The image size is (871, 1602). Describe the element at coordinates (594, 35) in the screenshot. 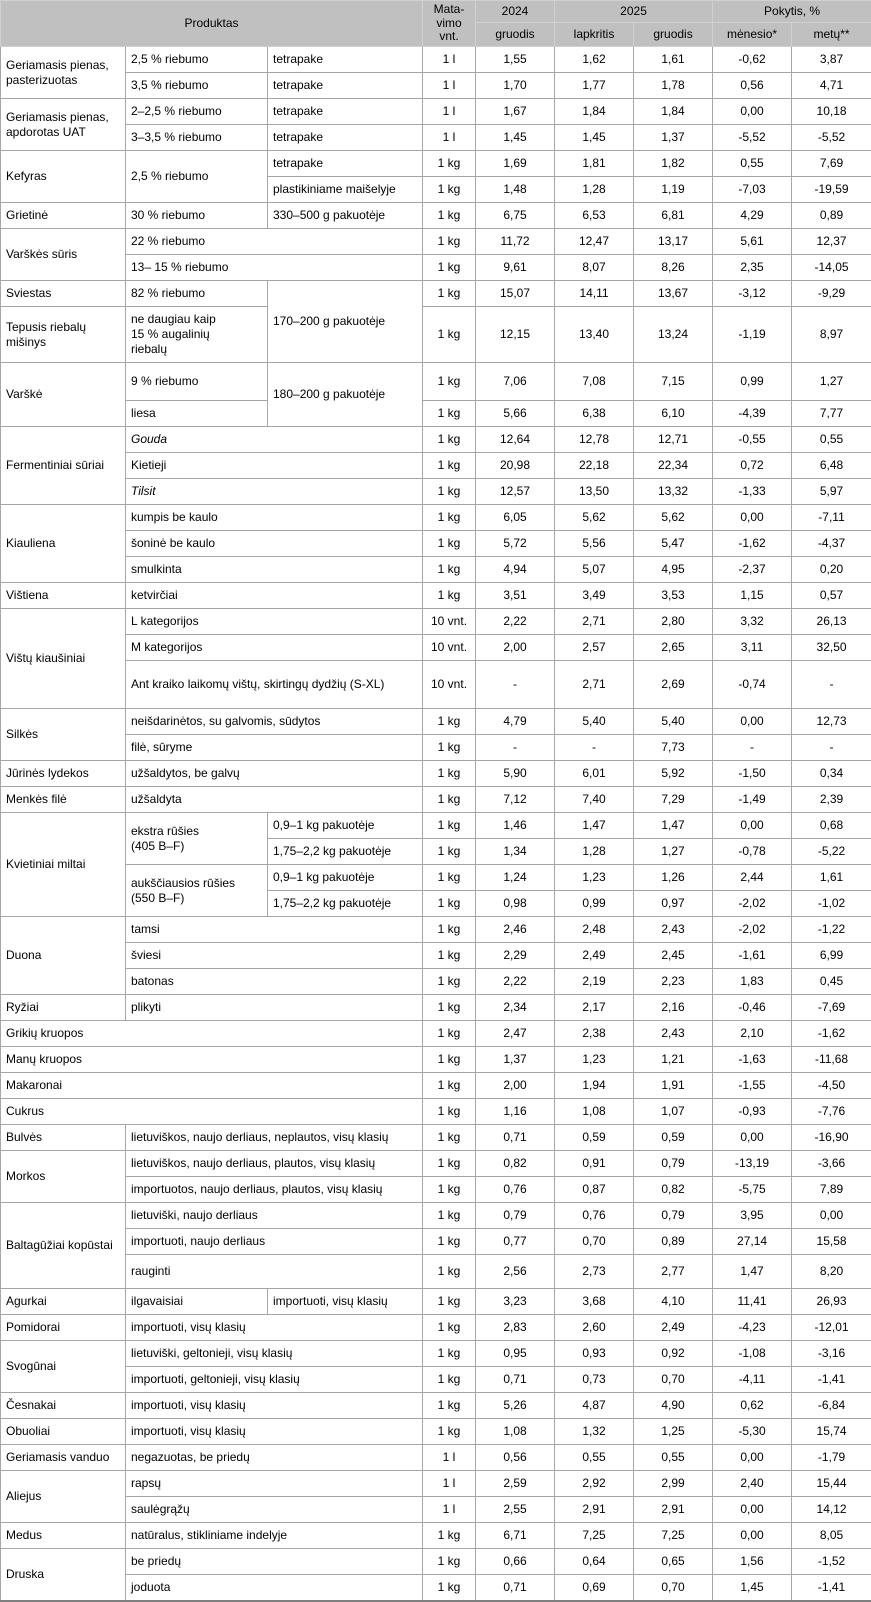

I see `header-2025-lapkritis: lapkritis` at that location.